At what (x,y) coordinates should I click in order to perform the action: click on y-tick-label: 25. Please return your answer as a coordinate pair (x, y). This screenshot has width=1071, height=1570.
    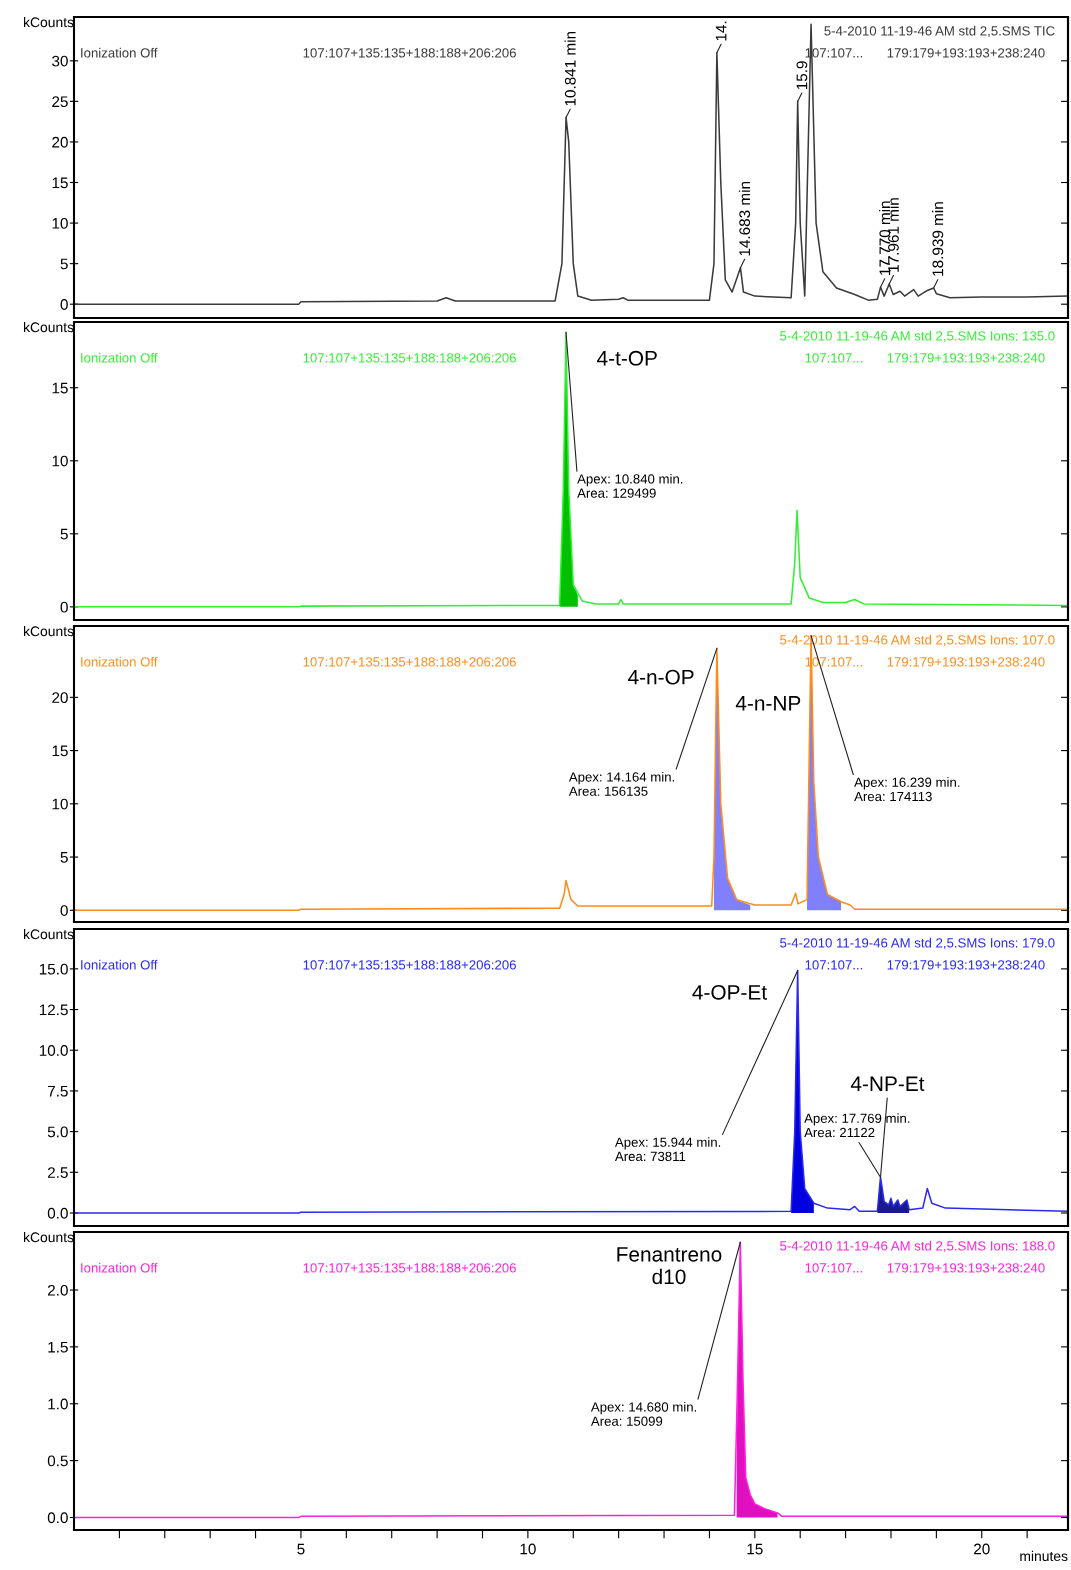
    Looking at the image, I should click on (60, 102).